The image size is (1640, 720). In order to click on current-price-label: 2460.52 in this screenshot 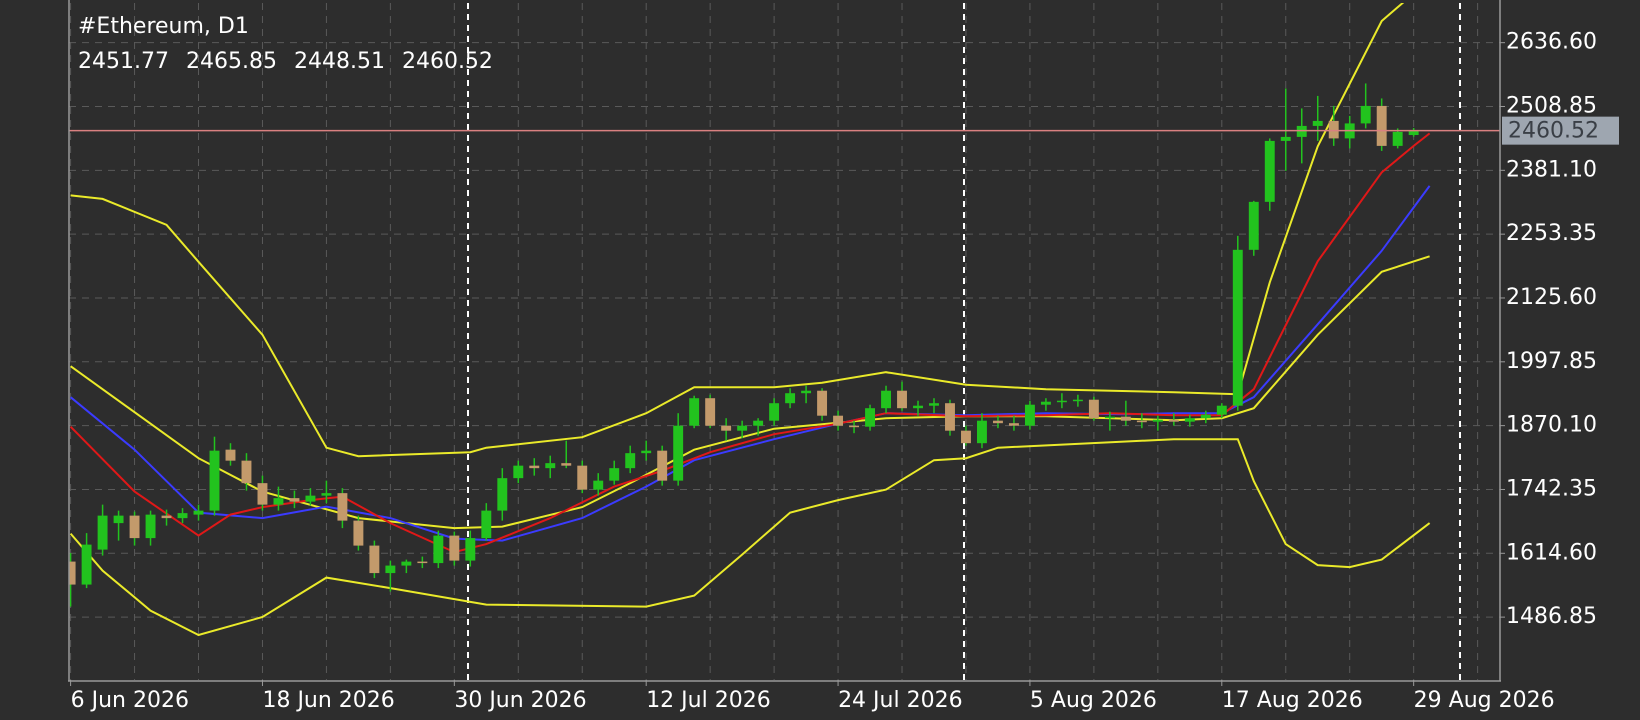, I will do `click(1553, 131)`.